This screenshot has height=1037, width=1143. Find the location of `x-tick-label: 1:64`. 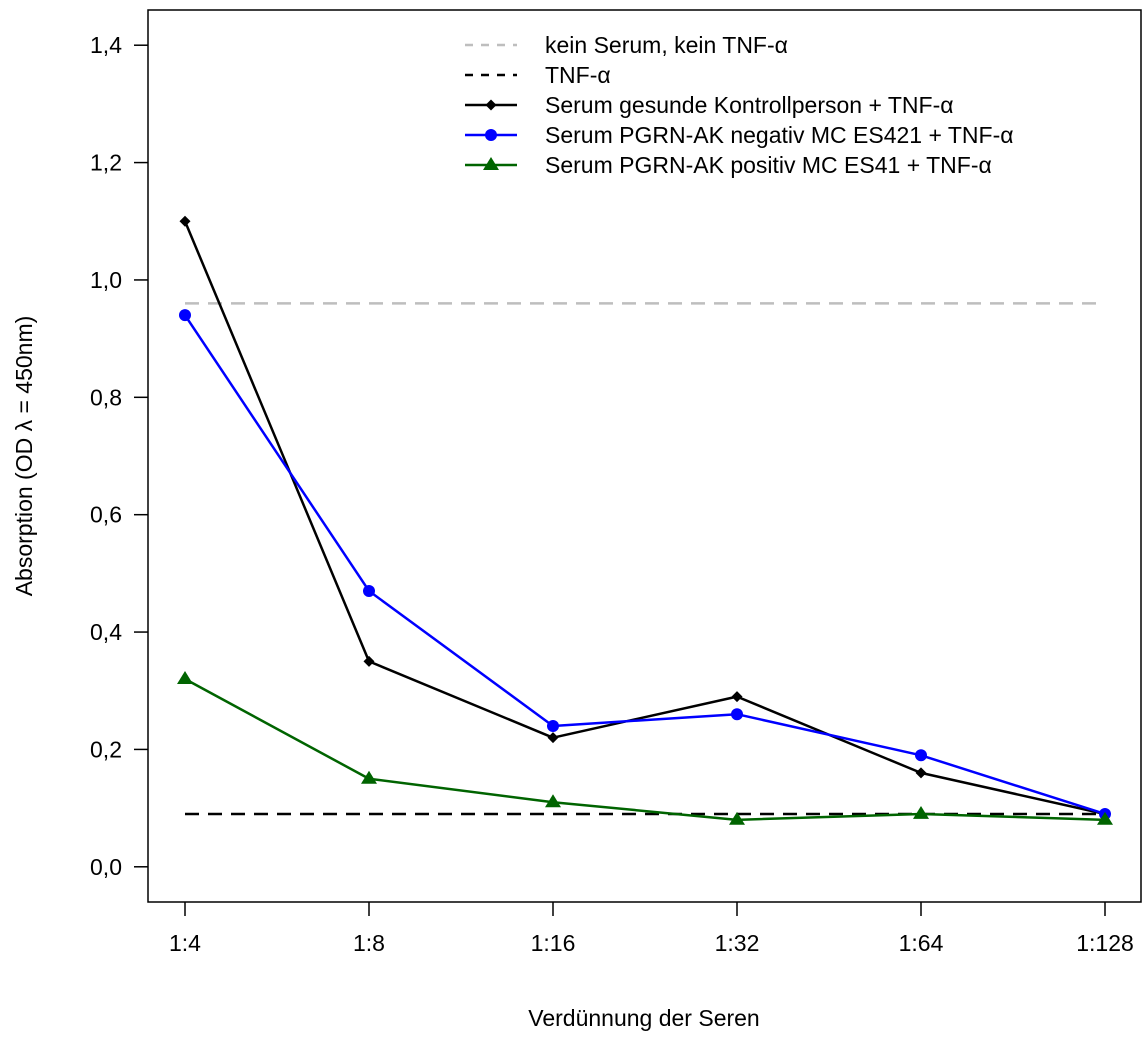

x-tick-label: 1:64 is located at coordinates (921, 943).